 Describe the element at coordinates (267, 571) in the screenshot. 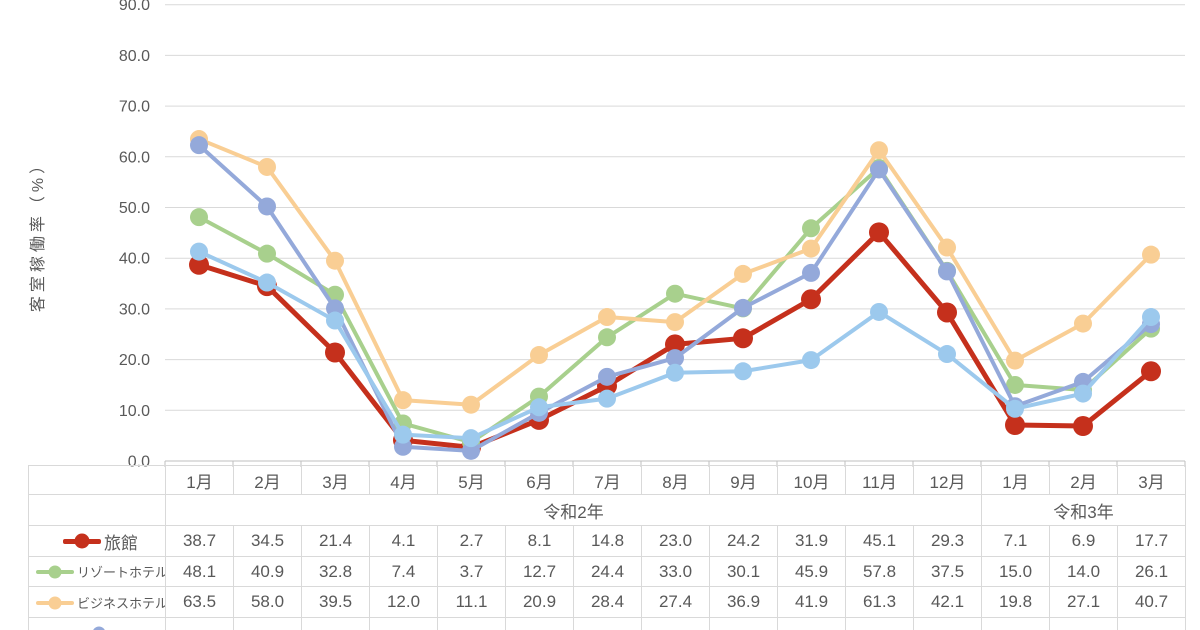

I see `value-cell: 40.9` at that location.